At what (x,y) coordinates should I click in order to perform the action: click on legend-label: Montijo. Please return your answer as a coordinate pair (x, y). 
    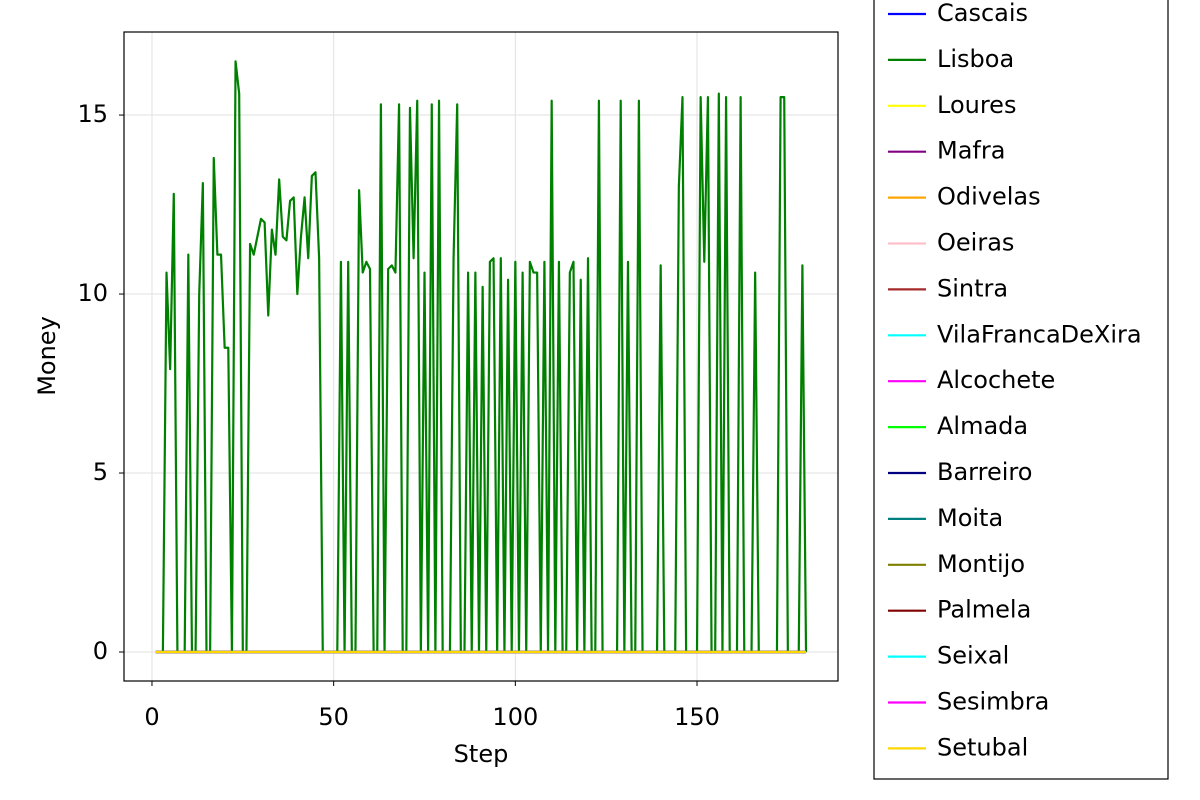
    Looking at the image, I should click on (981, 564).